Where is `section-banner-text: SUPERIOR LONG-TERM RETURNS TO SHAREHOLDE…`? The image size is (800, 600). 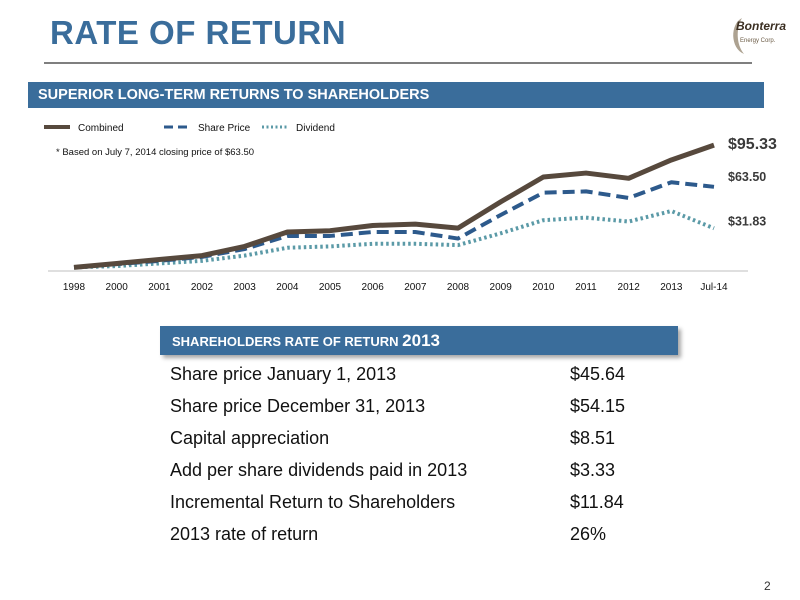
section-banner-text: SUPERIOR LONG-TERM RETURNS TO SHAREHOLDE… is located at coordinates (234, 95).